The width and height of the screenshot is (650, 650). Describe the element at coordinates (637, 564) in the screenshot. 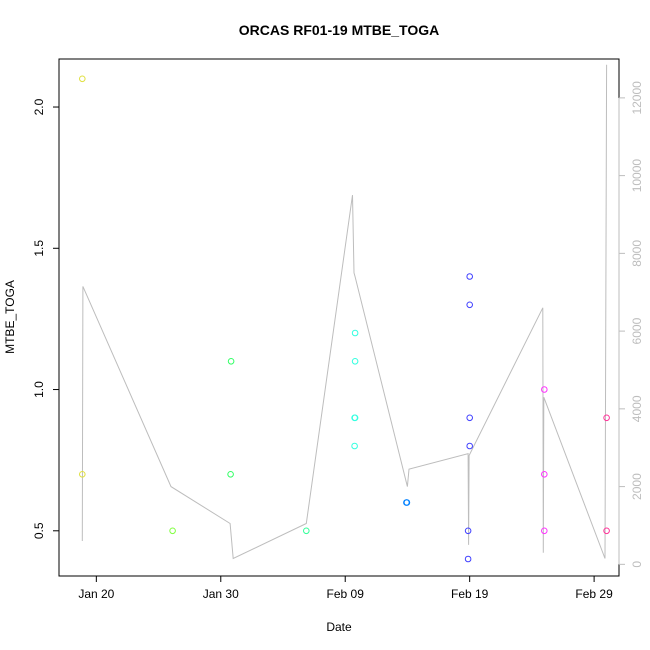

I see `y2-tick-label: 0` at that location.